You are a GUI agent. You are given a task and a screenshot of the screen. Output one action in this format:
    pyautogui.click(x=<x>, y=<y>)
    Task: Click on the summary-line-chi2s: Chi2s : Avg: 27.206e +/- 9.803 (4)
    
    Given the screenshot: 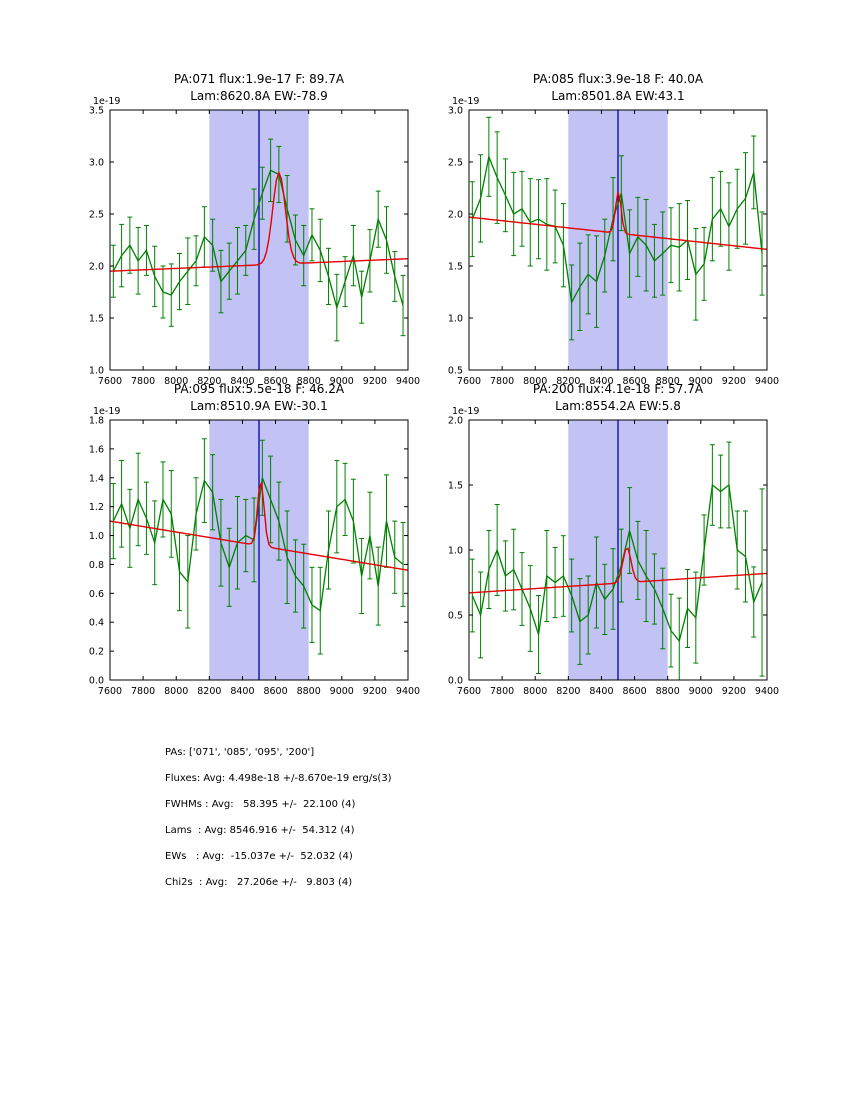 What is the action you would take?
    pyautogui.click(x=259, y=882)
    